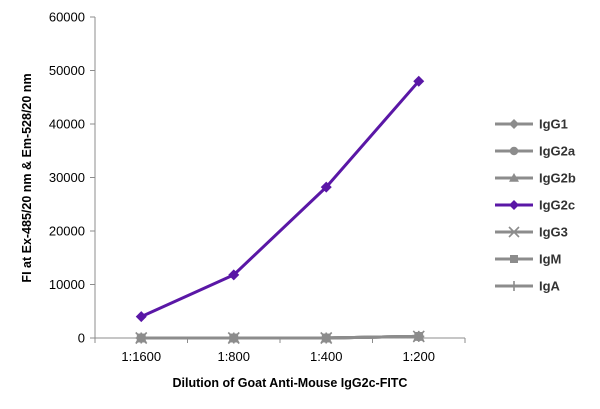  Describe the element at coordinates (553, 232) in the screenshot. I see `legend-label-igg3: IgG3` at that location.